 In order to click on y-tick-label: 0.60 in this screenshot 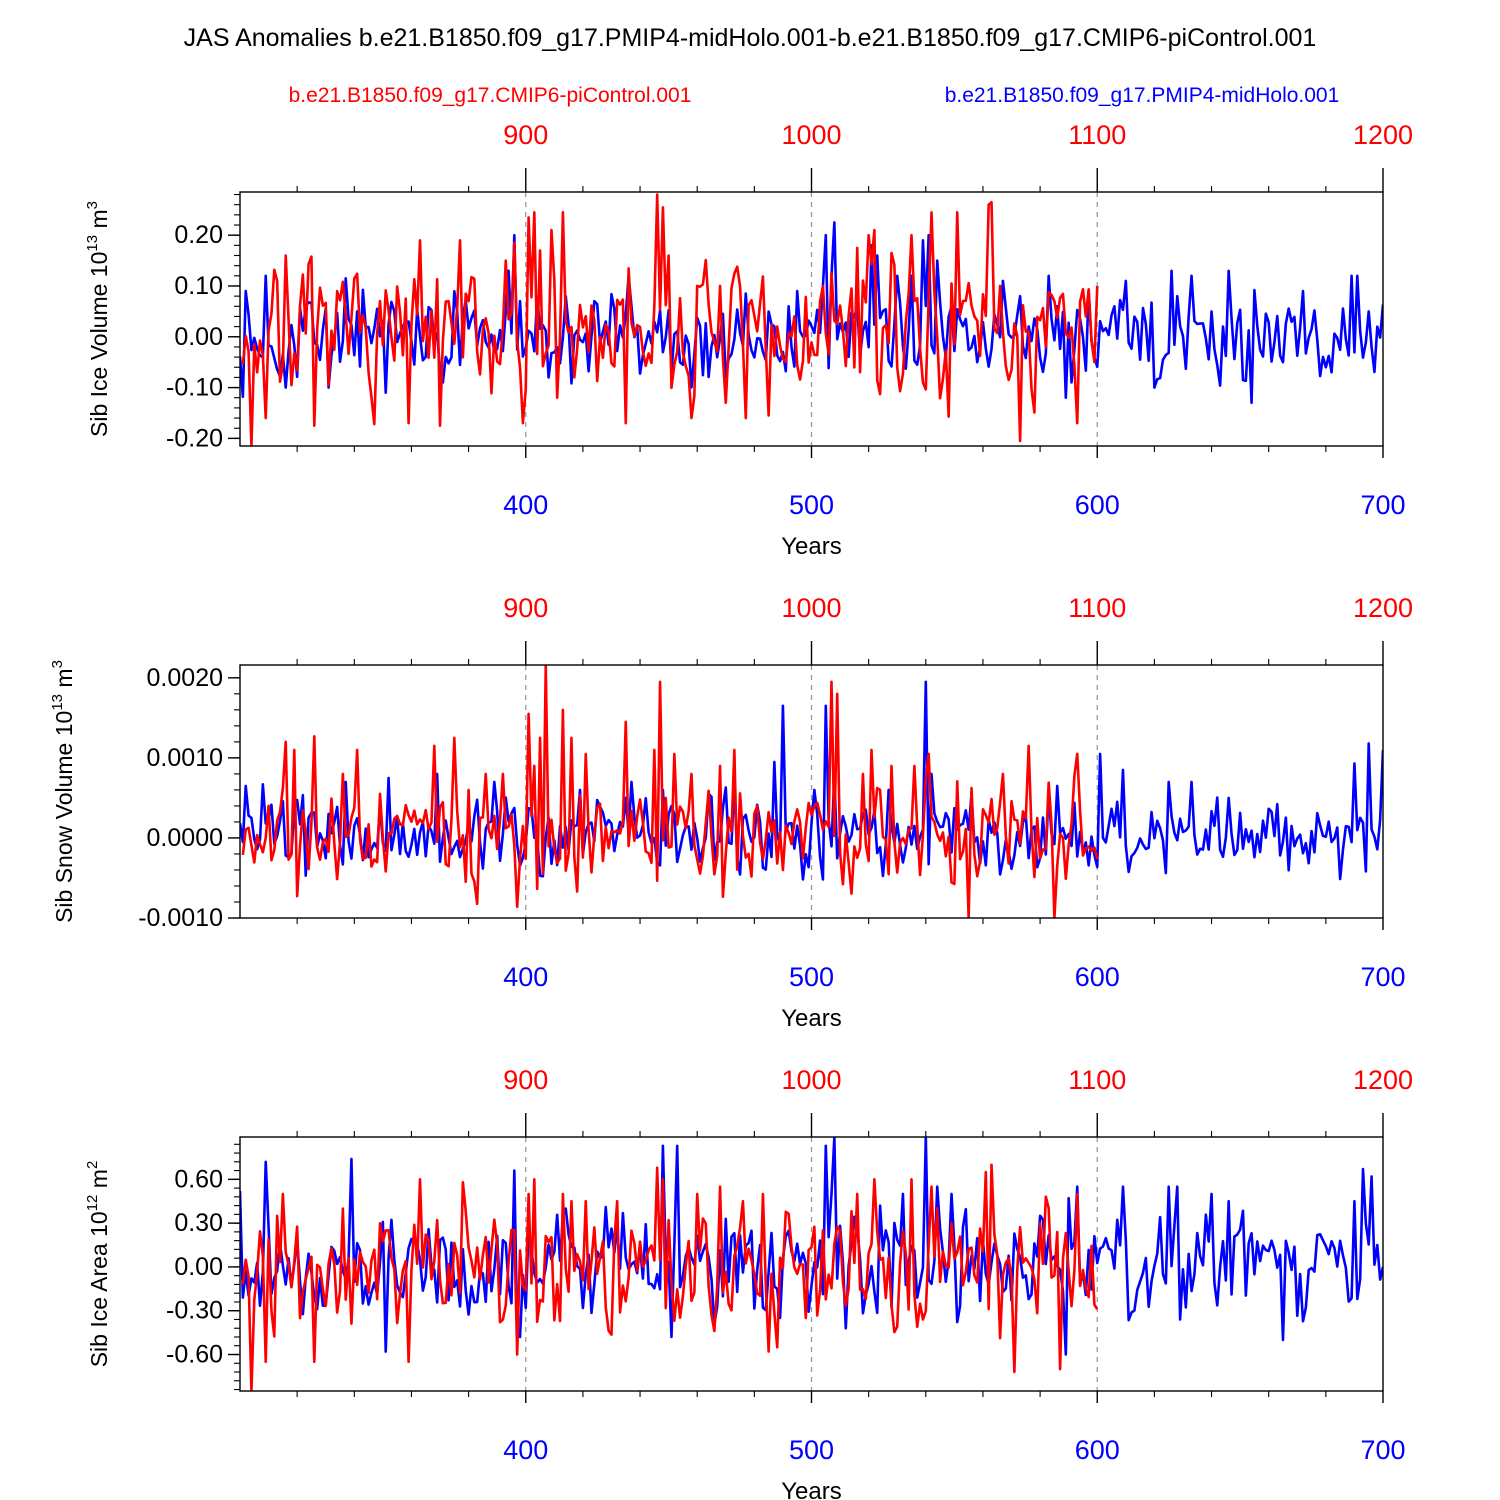, I will do `click(198, 1179)`.